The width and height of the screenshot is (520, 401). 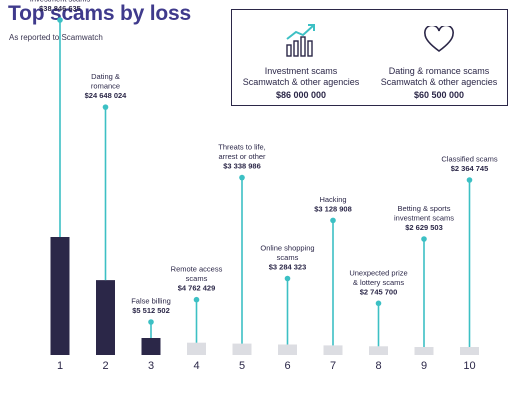 I want to click on value-label-4: $4 762 429, so click(x=197, y=288).